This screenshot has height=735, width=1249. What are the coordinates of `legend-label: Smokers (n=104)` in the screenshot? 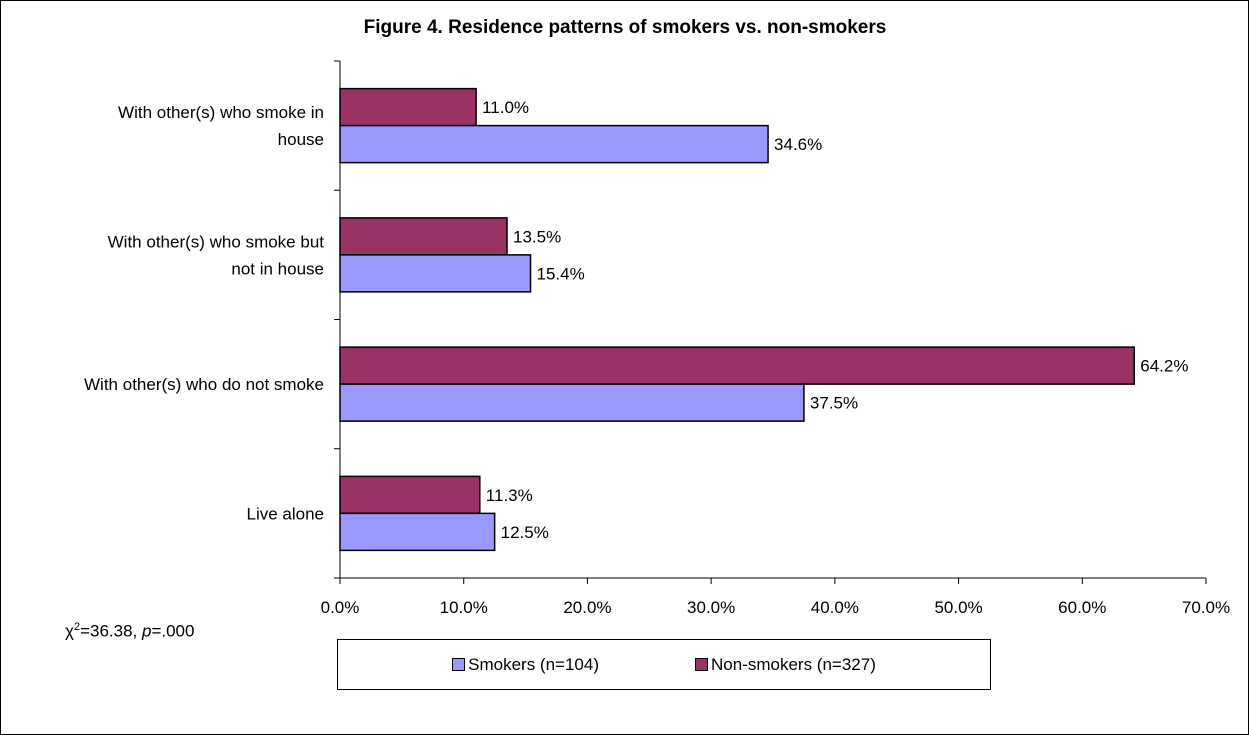 It's located at (533, 664).